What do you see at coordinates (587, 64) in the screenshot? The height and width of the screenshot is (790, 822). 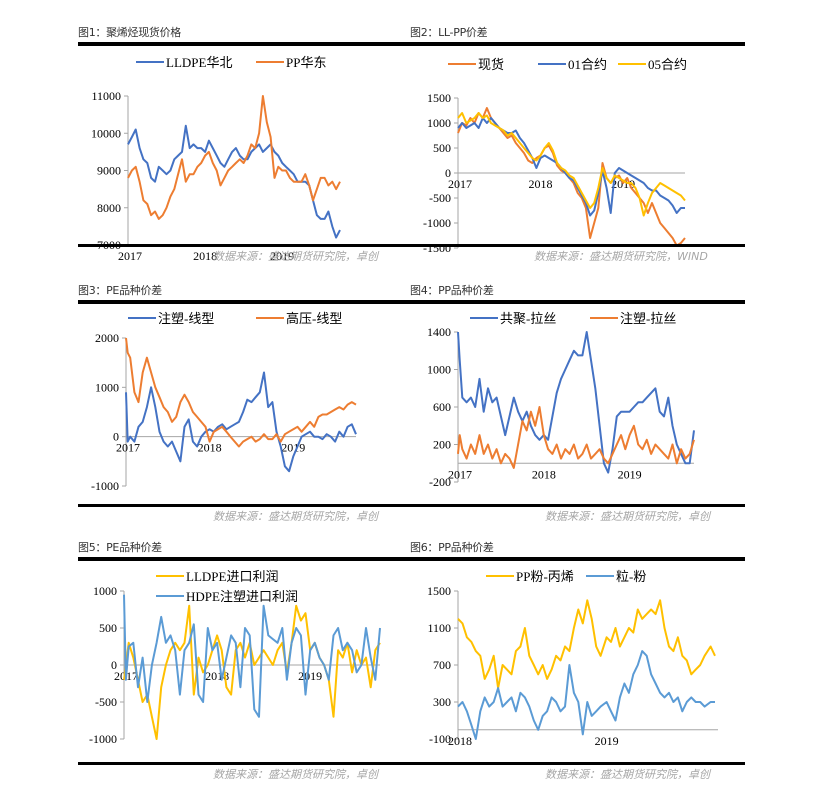 I see `legend-label: 01合约` at bounding box center [587, 64].